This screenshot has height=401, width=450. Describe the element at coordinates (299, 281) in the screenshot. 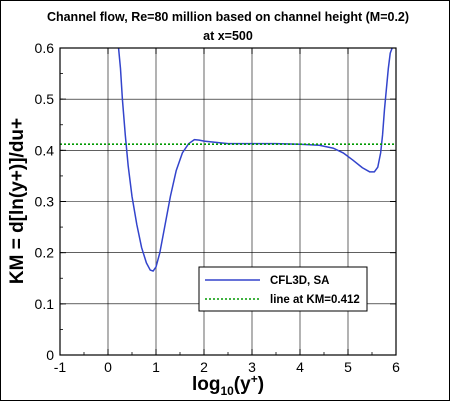

I see `legend-label-cfl3d: CFL3D, SA` at that location.